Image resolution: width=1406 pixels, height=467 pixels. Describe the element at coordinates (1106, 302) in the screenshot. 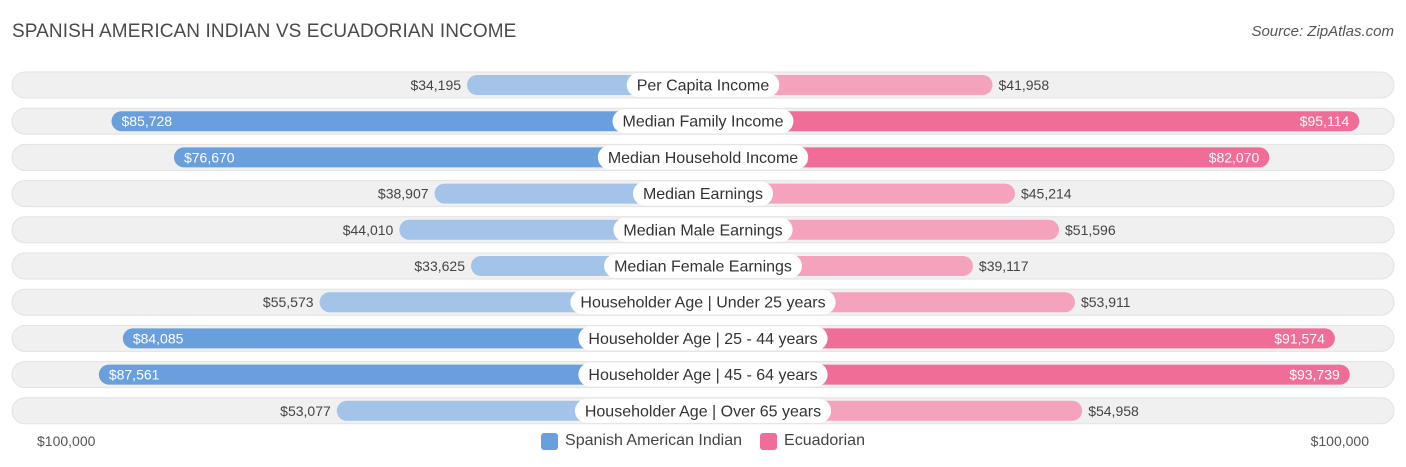

I see `value-label-ecuadorian: $53,911` at that location.